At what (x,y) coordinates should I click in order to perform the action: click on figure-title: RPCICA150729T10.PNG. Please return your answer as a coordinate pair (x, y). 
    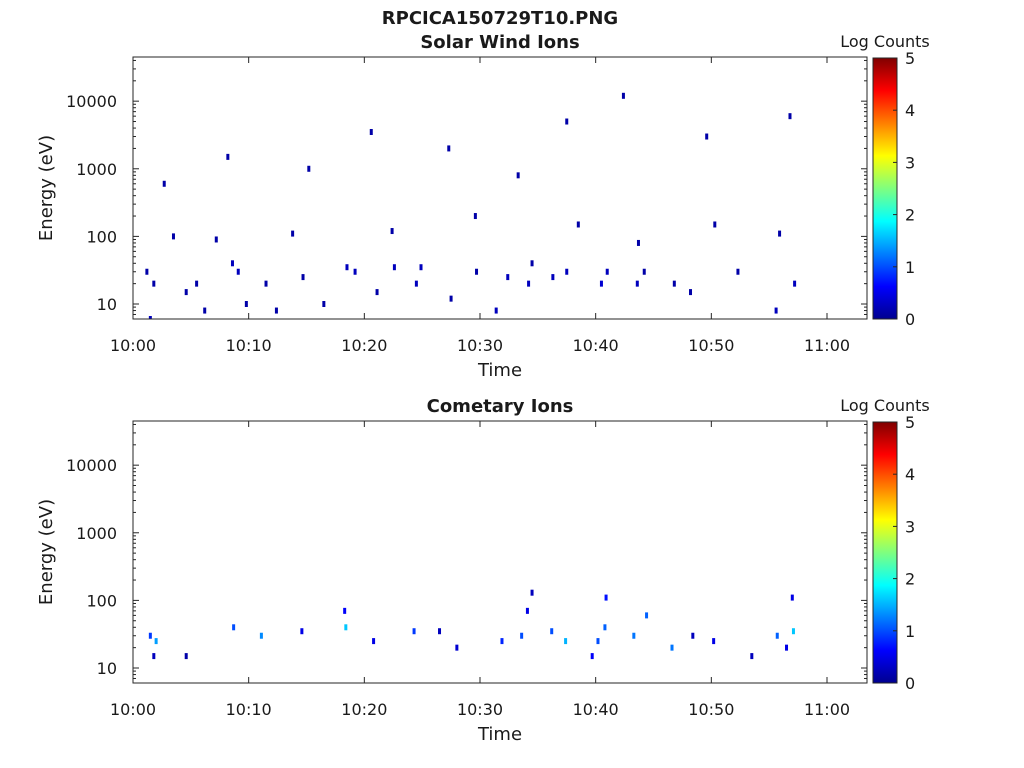
    Looking at the image, I should click on (500, 18).